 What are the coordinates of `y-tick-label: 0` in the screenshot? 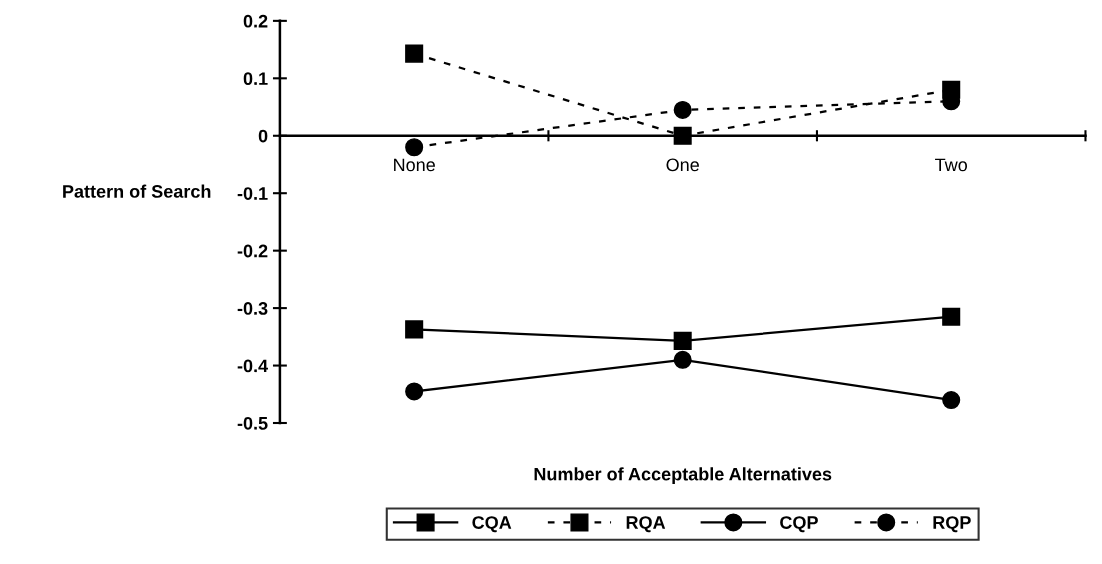 It's located at (263, 136).